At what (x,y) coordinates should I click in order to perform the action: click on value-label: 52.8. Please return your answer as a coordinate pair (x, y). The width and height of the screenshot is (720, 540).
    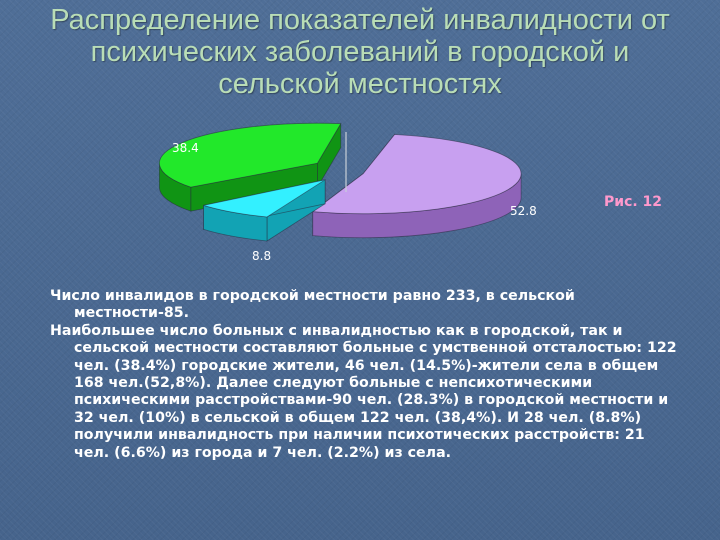
    Looking at the image, I should click on (523, 211).